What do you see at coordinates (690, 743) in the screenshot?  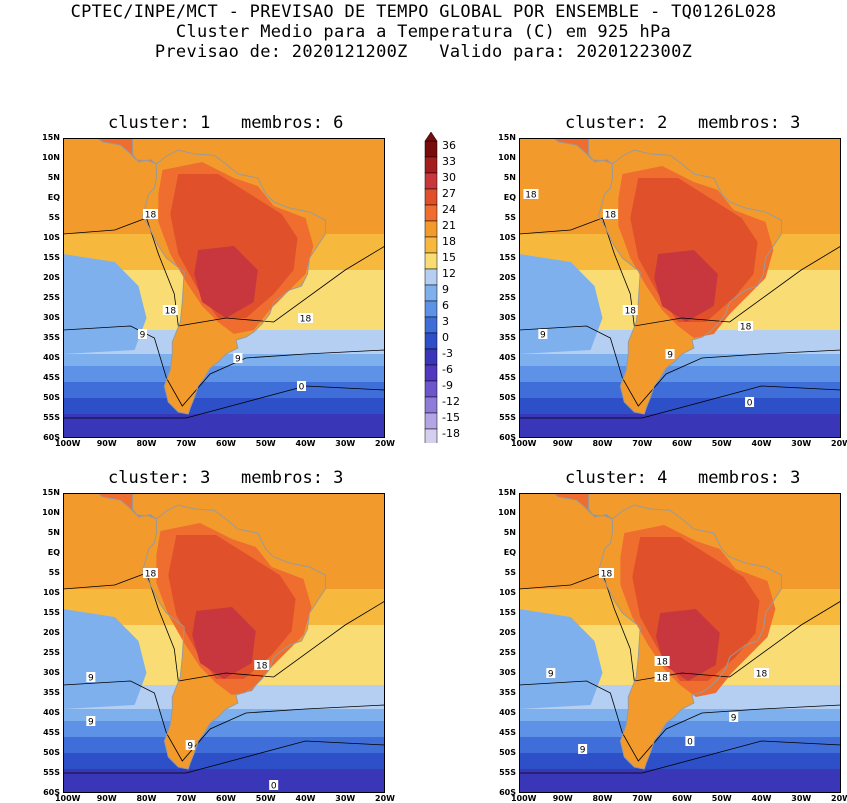 I see `svg-text: 0` at bounding box center [690, 743].